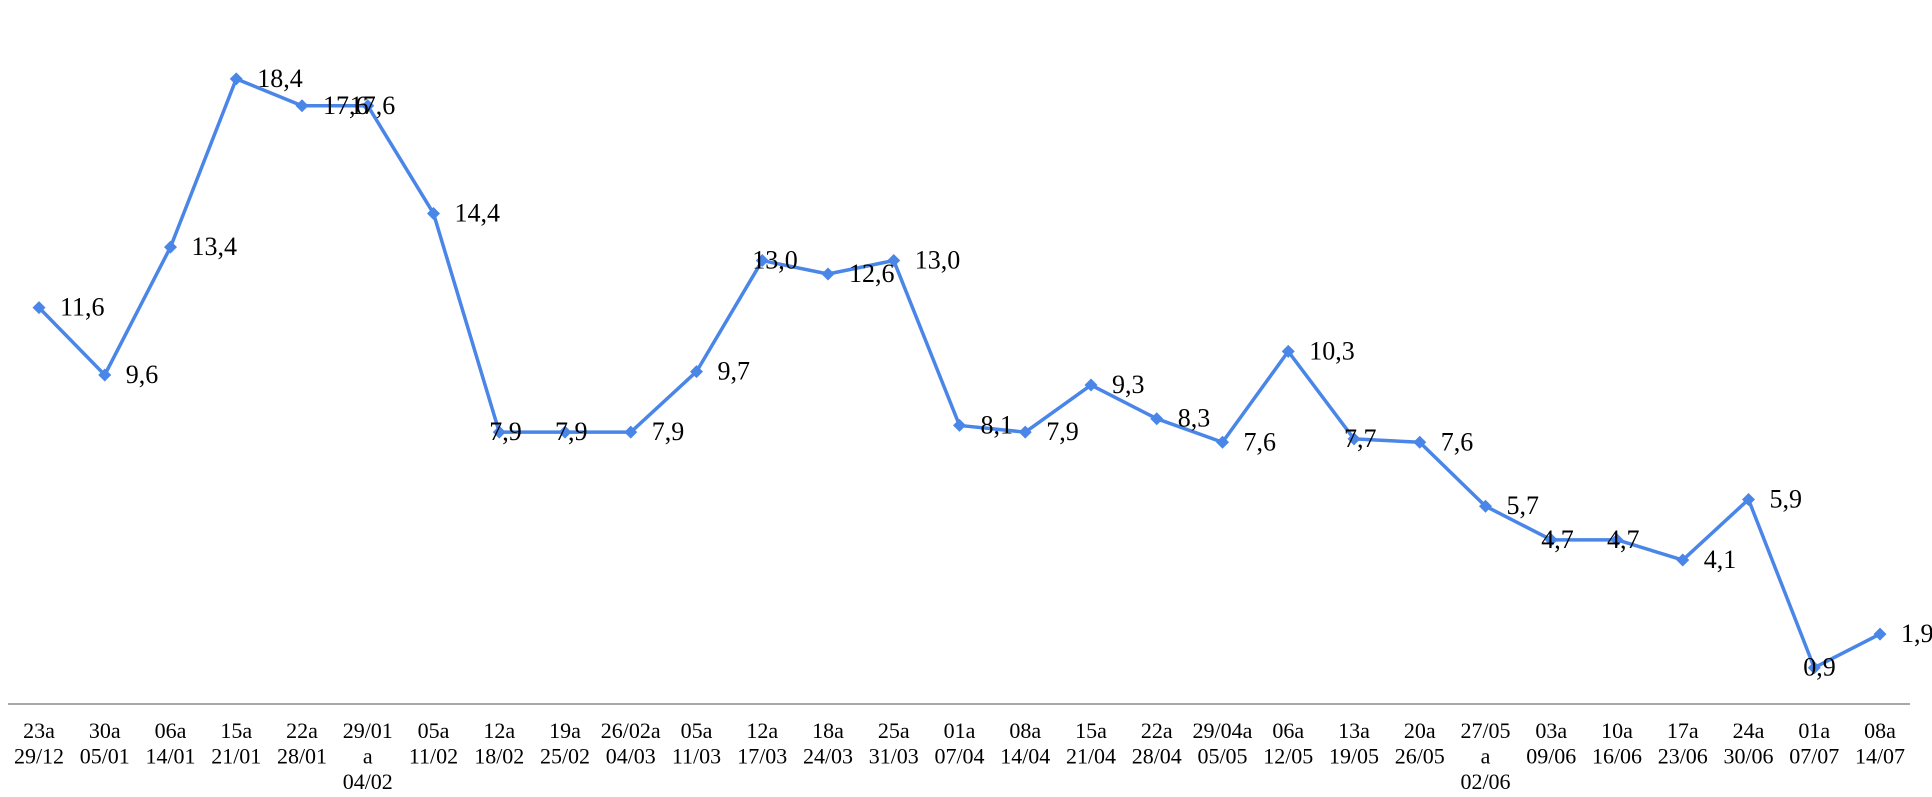  I want to click on x-tick-label: 17a 23/06, so click(1683, 743).